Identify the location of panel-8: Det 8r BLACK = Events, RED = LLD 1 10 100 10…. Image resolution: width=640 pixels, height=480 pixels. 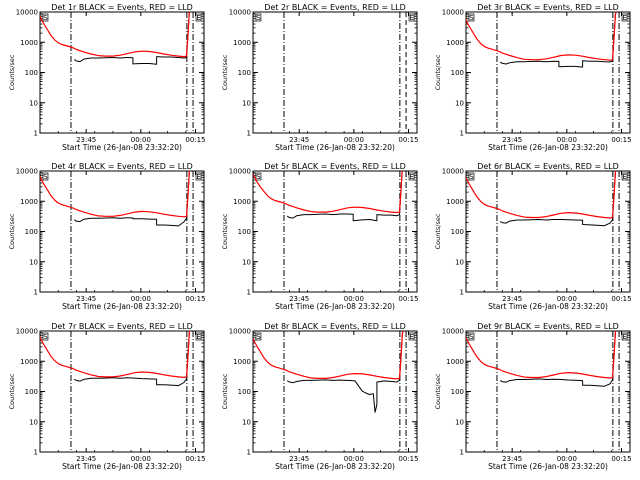
(320, 396).